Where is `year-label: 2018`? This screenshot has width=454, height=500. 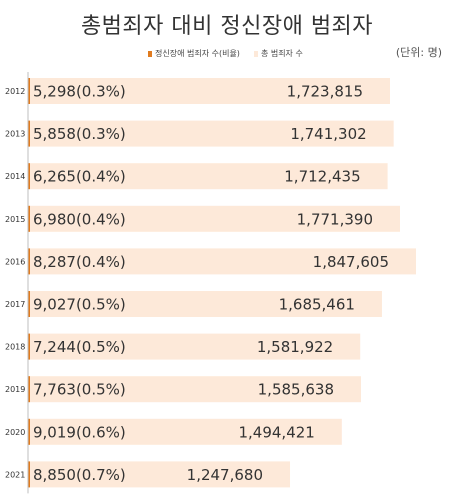 year-label: 2018 is located at coordinates (15, 347).